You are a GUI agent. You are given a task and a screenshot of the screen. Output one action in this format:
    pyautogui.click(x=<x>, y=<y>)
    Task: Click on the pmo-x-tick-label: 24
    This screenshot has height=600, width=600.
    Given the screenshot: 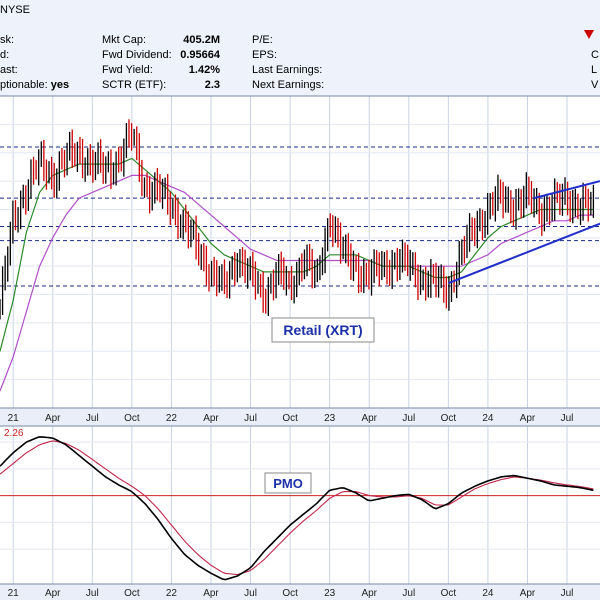 What is the action you would take?
    pyautogui.click(x=488, y=593)
    